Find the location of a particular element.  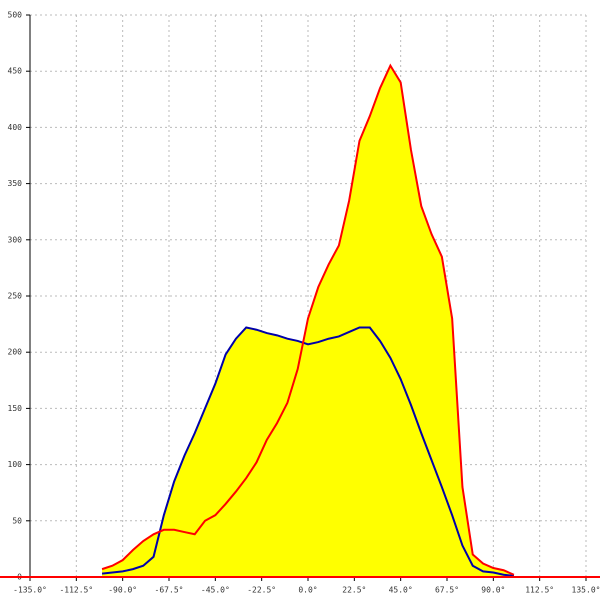

y-tick-label: 200 is located at coordinates (15, 352).